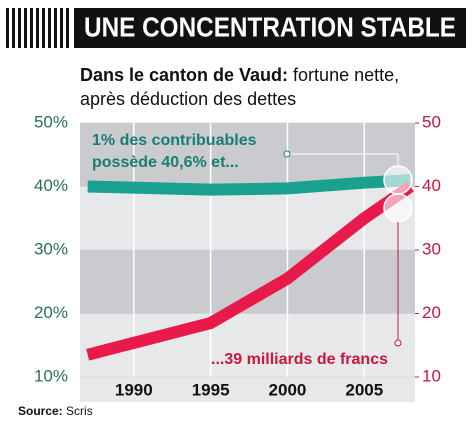 The image size is (472, 424). I want to click on stripes, so click(37, 28).